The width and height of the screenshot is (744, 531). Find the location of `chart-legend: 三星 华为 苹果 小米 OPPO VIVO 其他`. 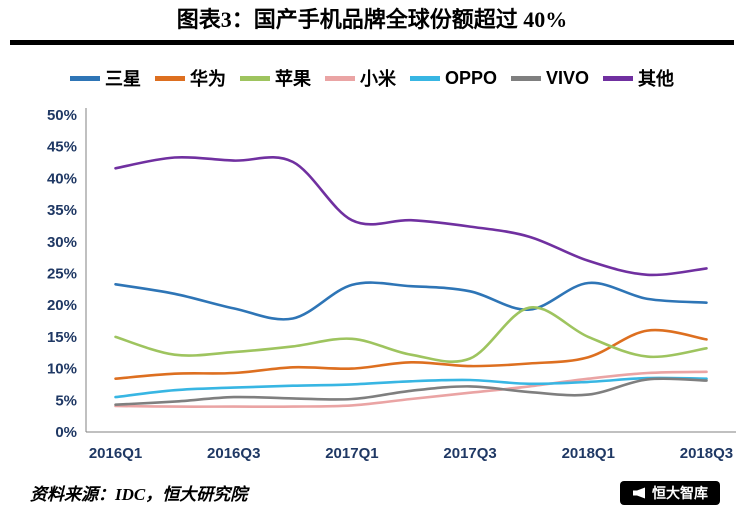

chart-legend: 三星 华为 苹果 小米 OPPO VIVO 其他 is located at coordinates (372, 78).